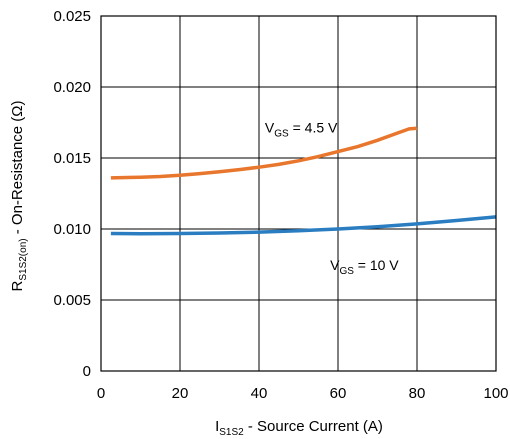 This screenshot has height=439, width=510. I want to click on series-annotation-1: VGS = 4.5 V, so click(301, 129).